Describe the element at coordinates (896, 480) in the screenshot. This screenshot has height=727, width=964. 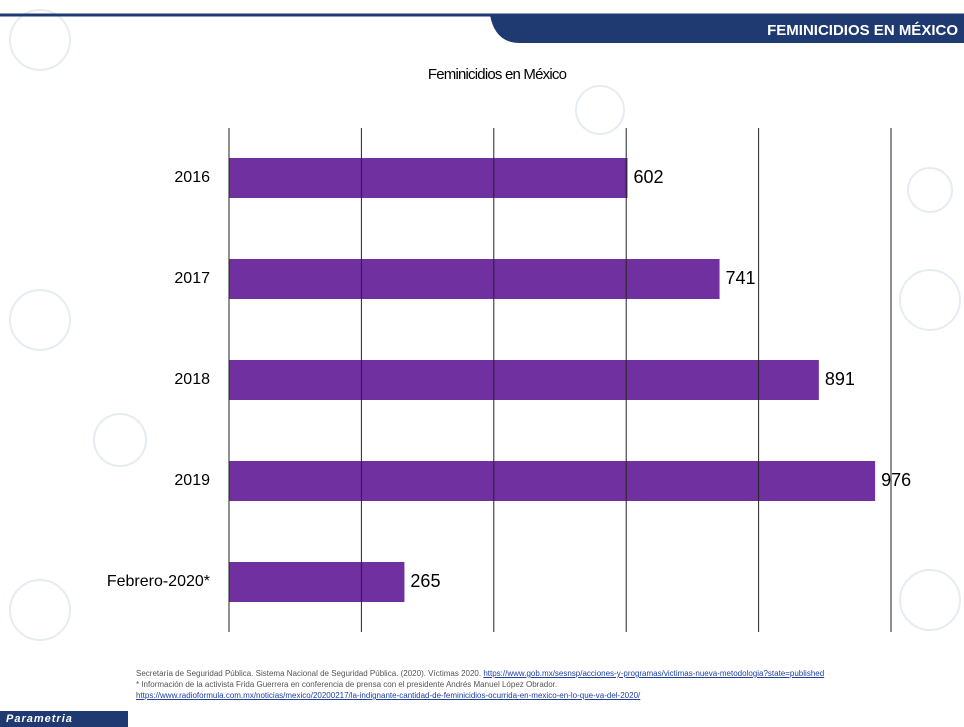
I see `value-label: 976` at that location.